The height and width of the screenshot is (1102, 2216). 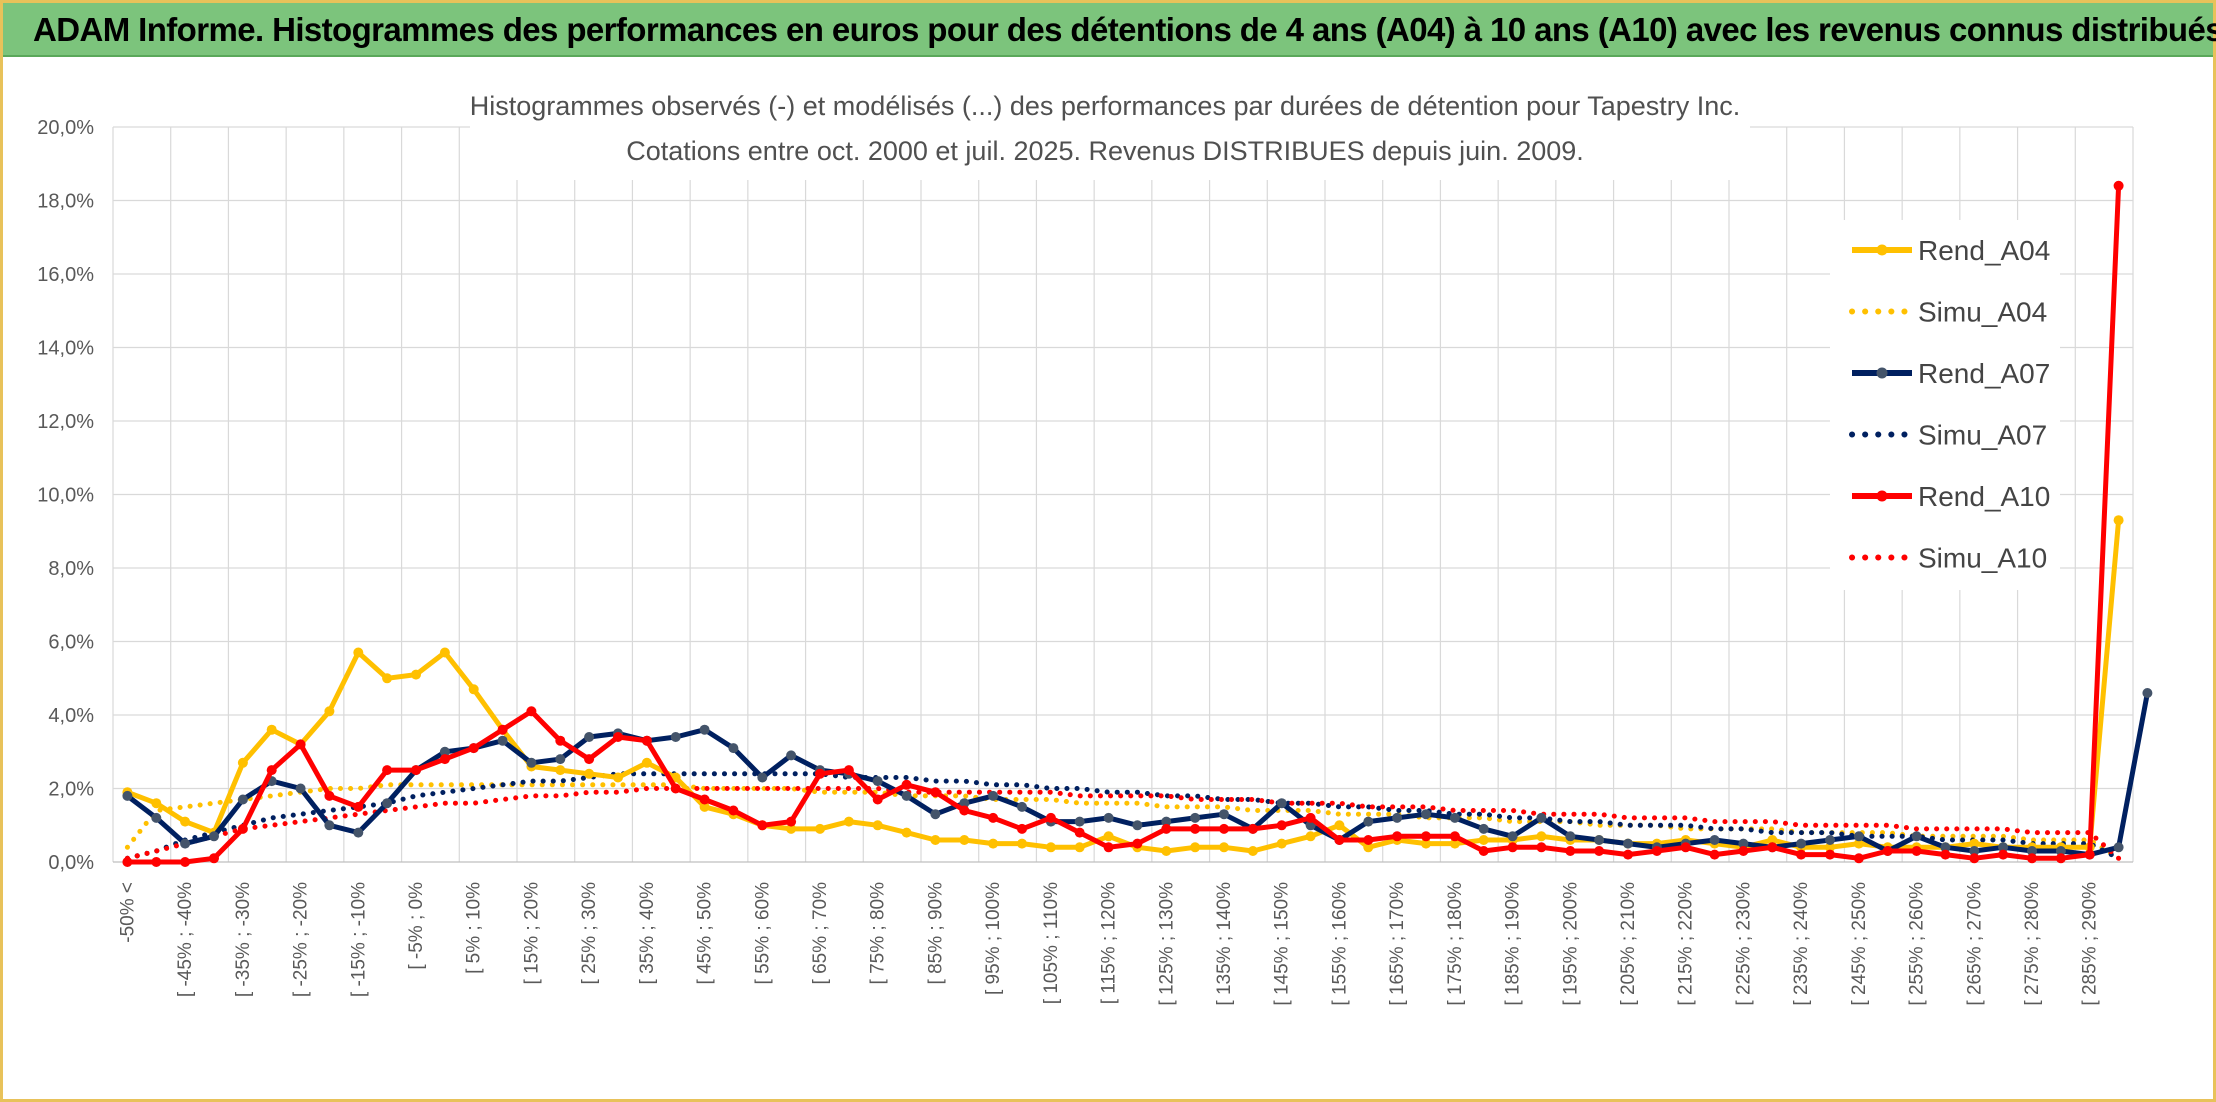 I want to click on legend-backdrop, so click(x=1945, y=405).